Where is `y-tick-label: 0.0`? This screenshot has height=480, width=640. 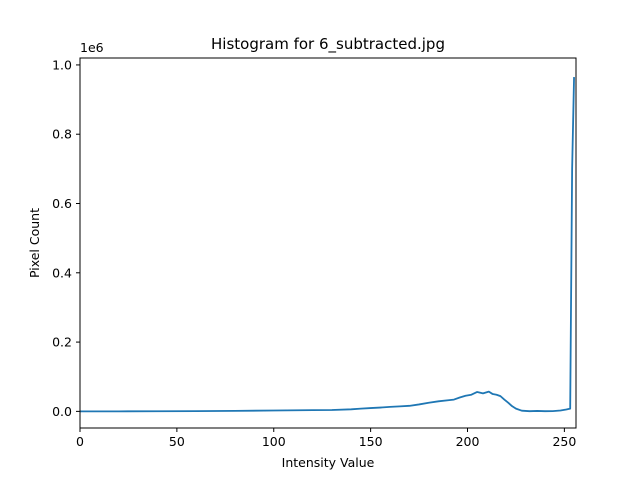
y-tick-label: 0.0 is located at coordinates (62, 411).